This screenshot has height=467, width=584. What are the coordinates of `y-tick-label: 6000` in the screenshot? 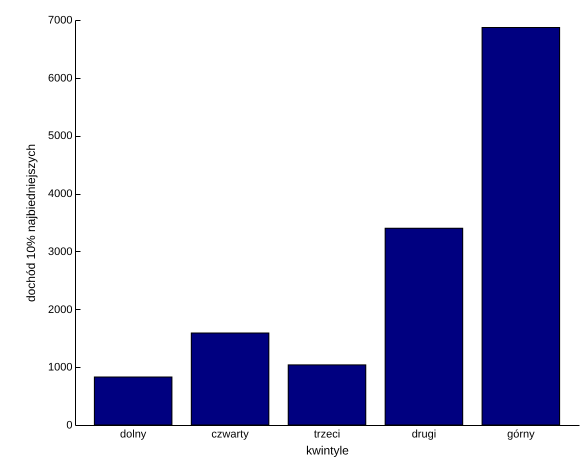 It's located at (60, 78).